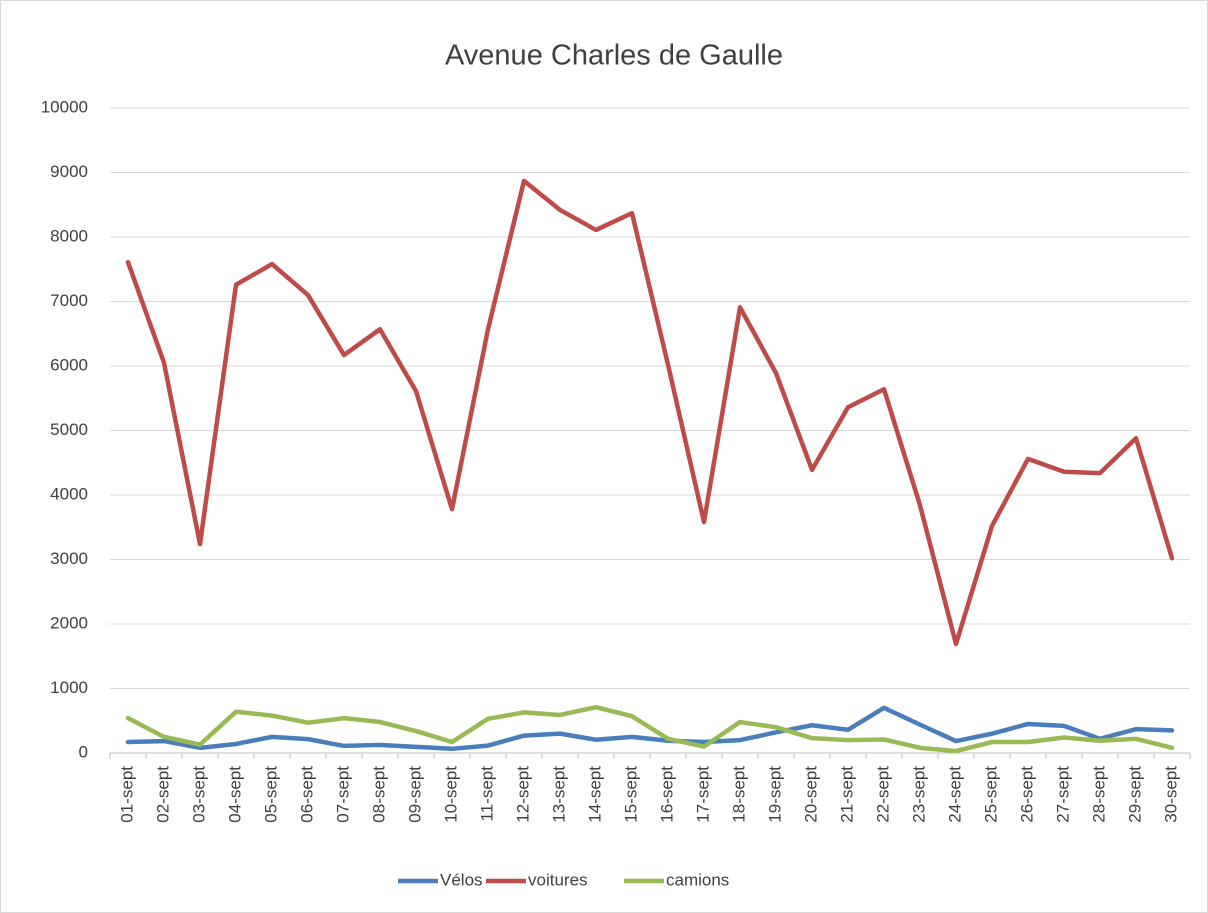 The height and width of the screenshot is (913, 1208). What do you see at coordinates (882, 794) in the screenshot?
I see `x-tick-label: 22-sept` at bounding box center [882, 794].